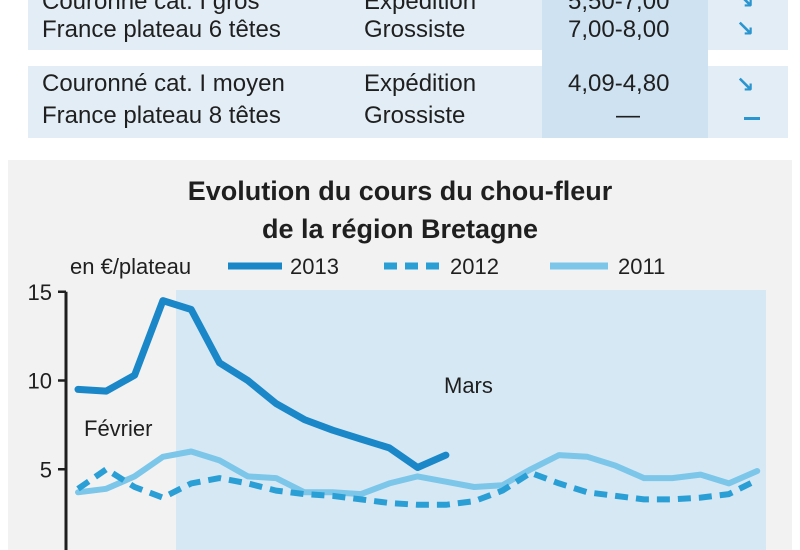 The height and width of the screenshot is (550, 800). Describe the element at coordinates (752, 118) in the screenshot. I see `trend-stable-icon` at that location.